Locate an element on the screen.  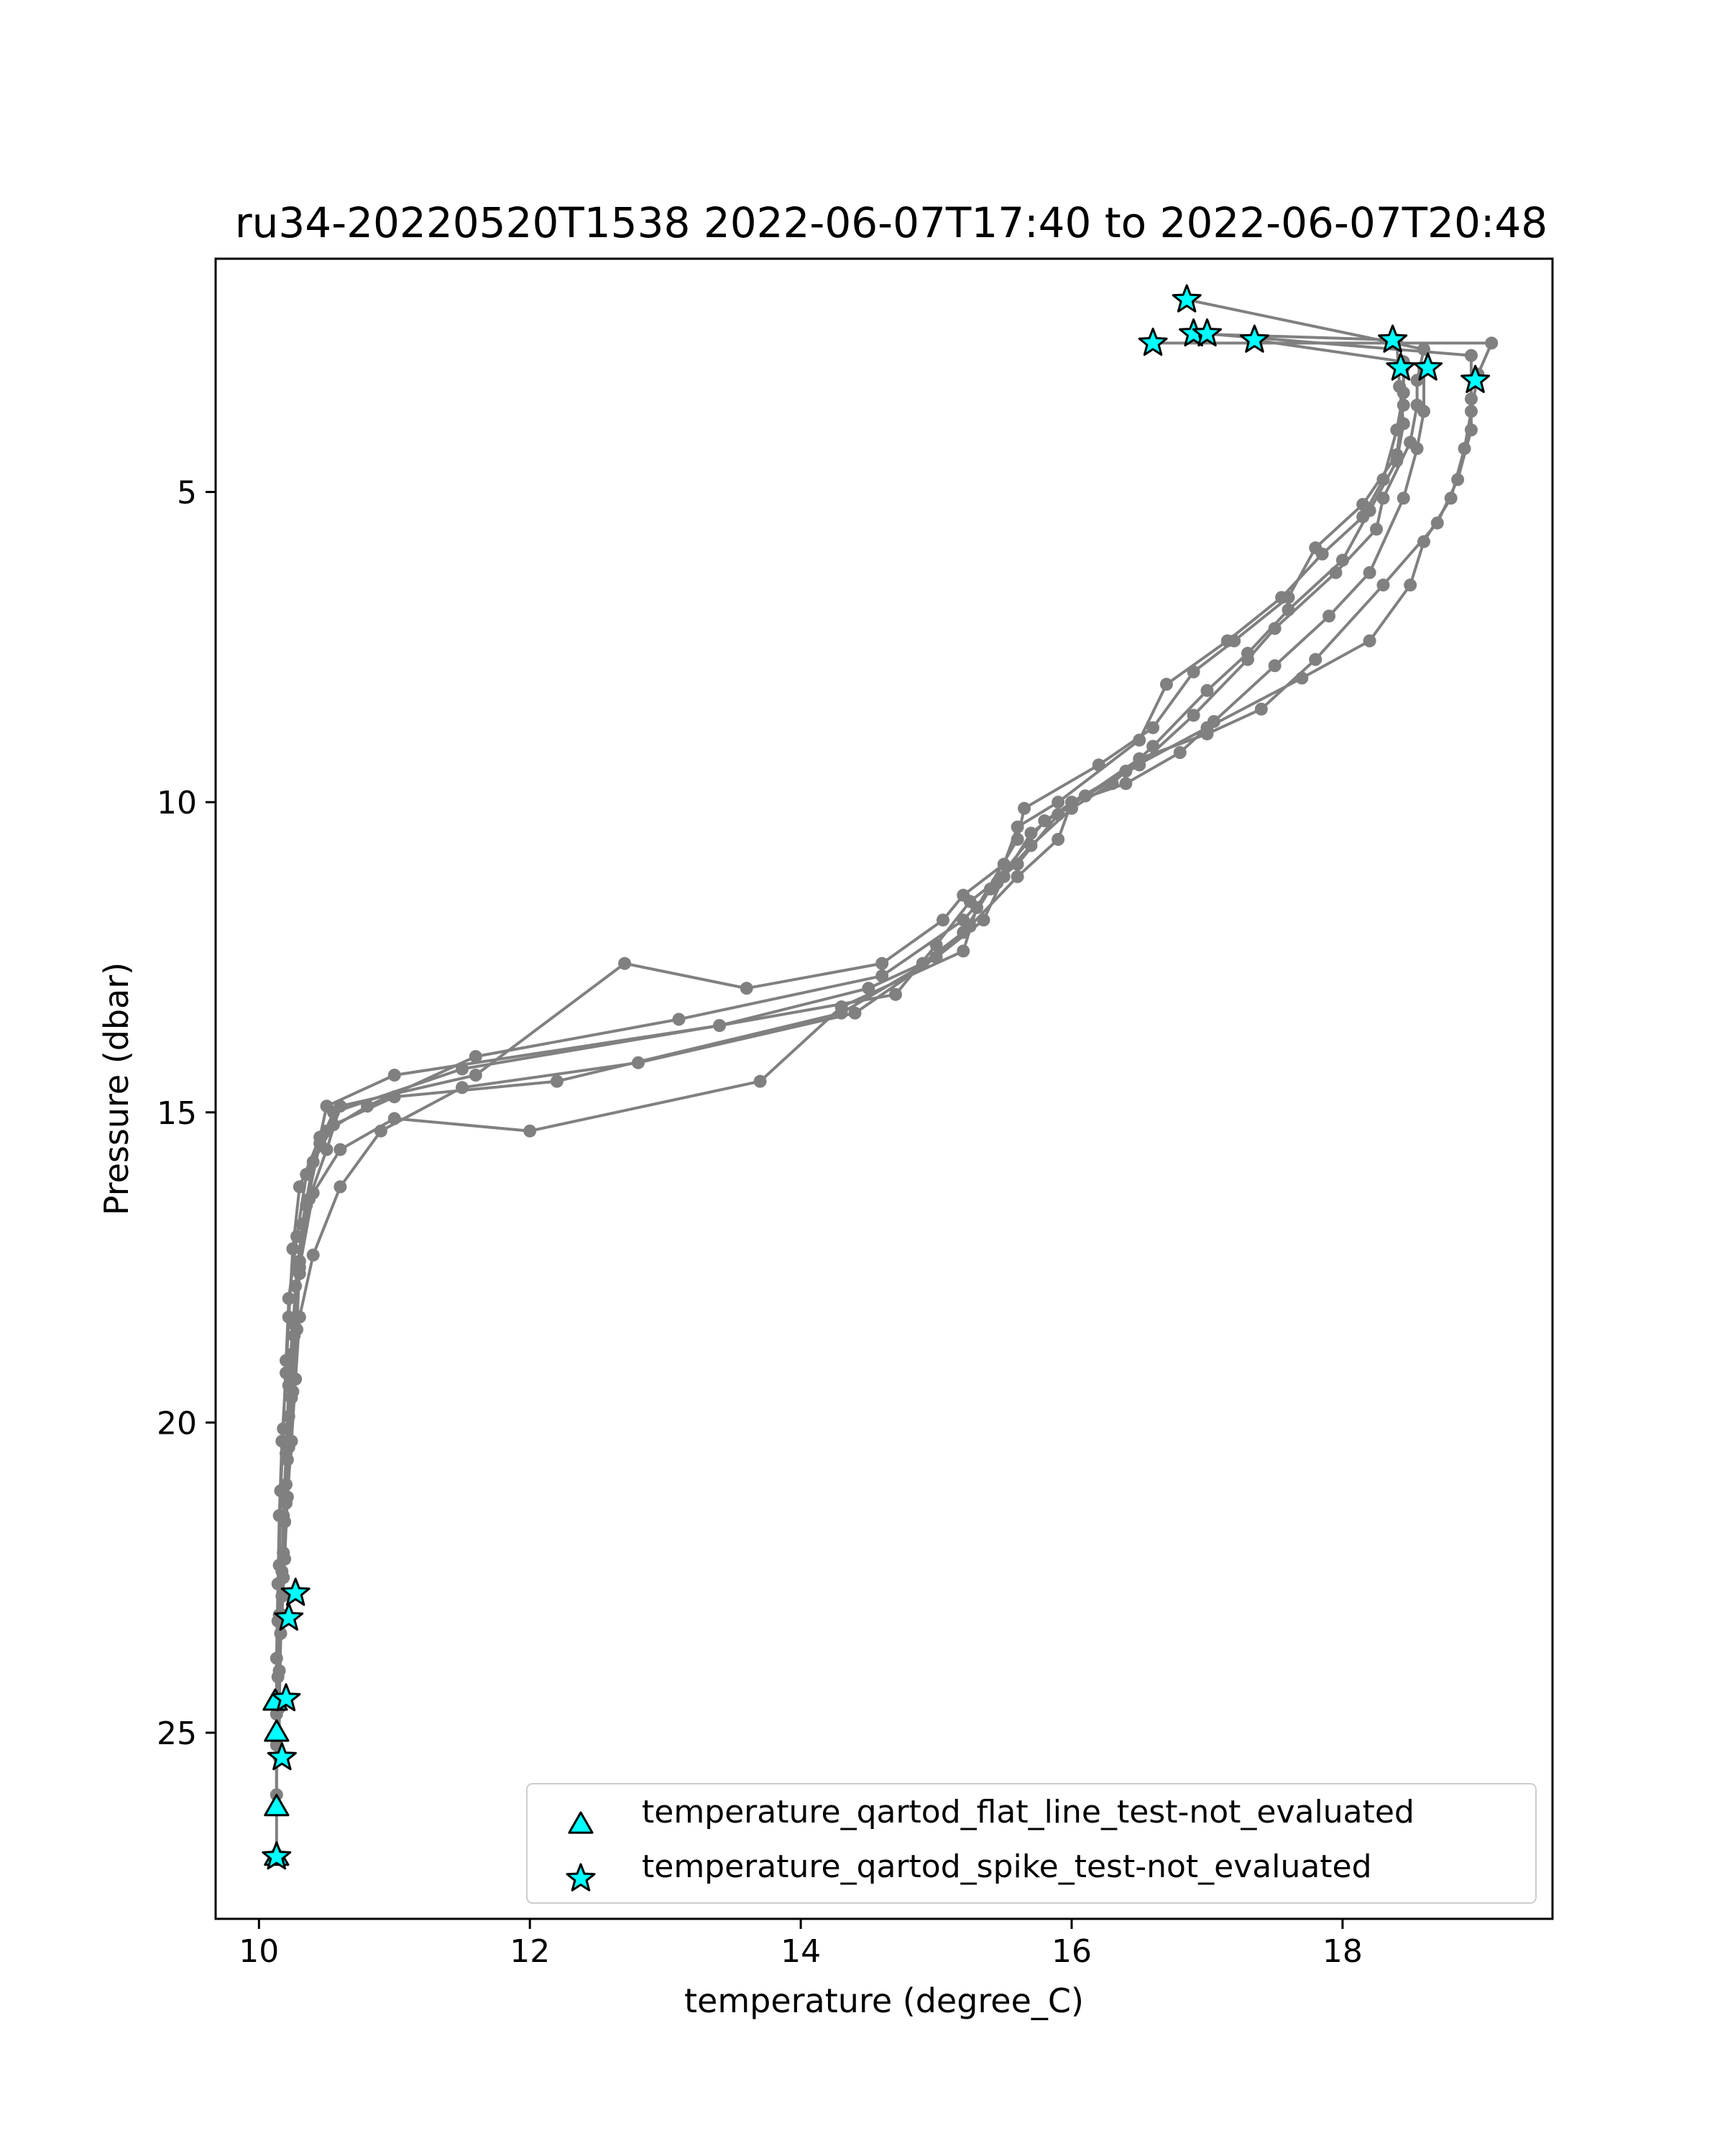
y-axis: 5 10 15 20 25 is located at coordinates (186, 1113).